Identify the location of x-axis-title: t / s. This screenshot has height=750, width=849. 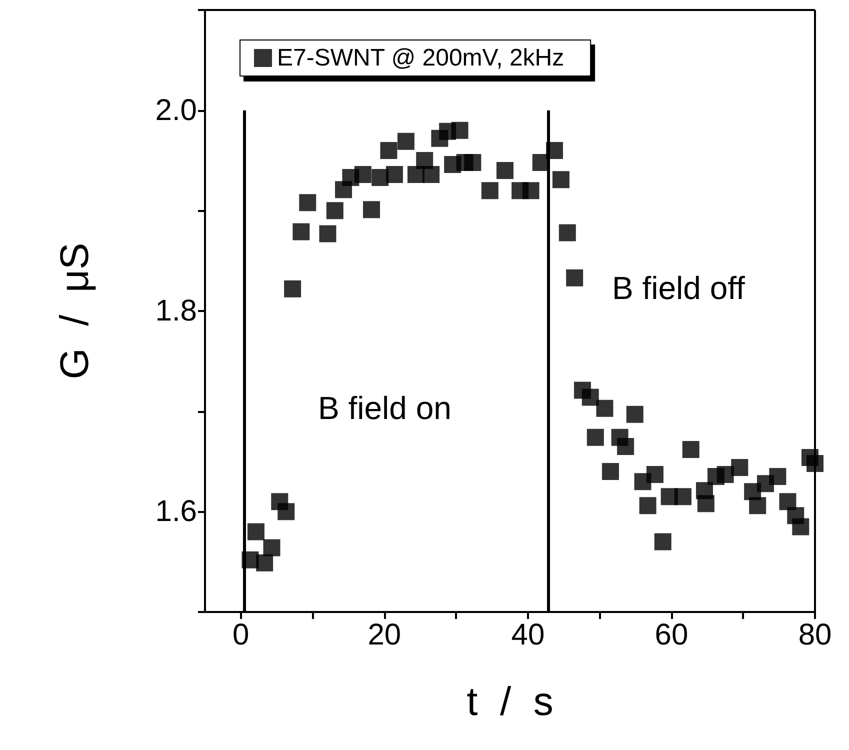
(510, 702).